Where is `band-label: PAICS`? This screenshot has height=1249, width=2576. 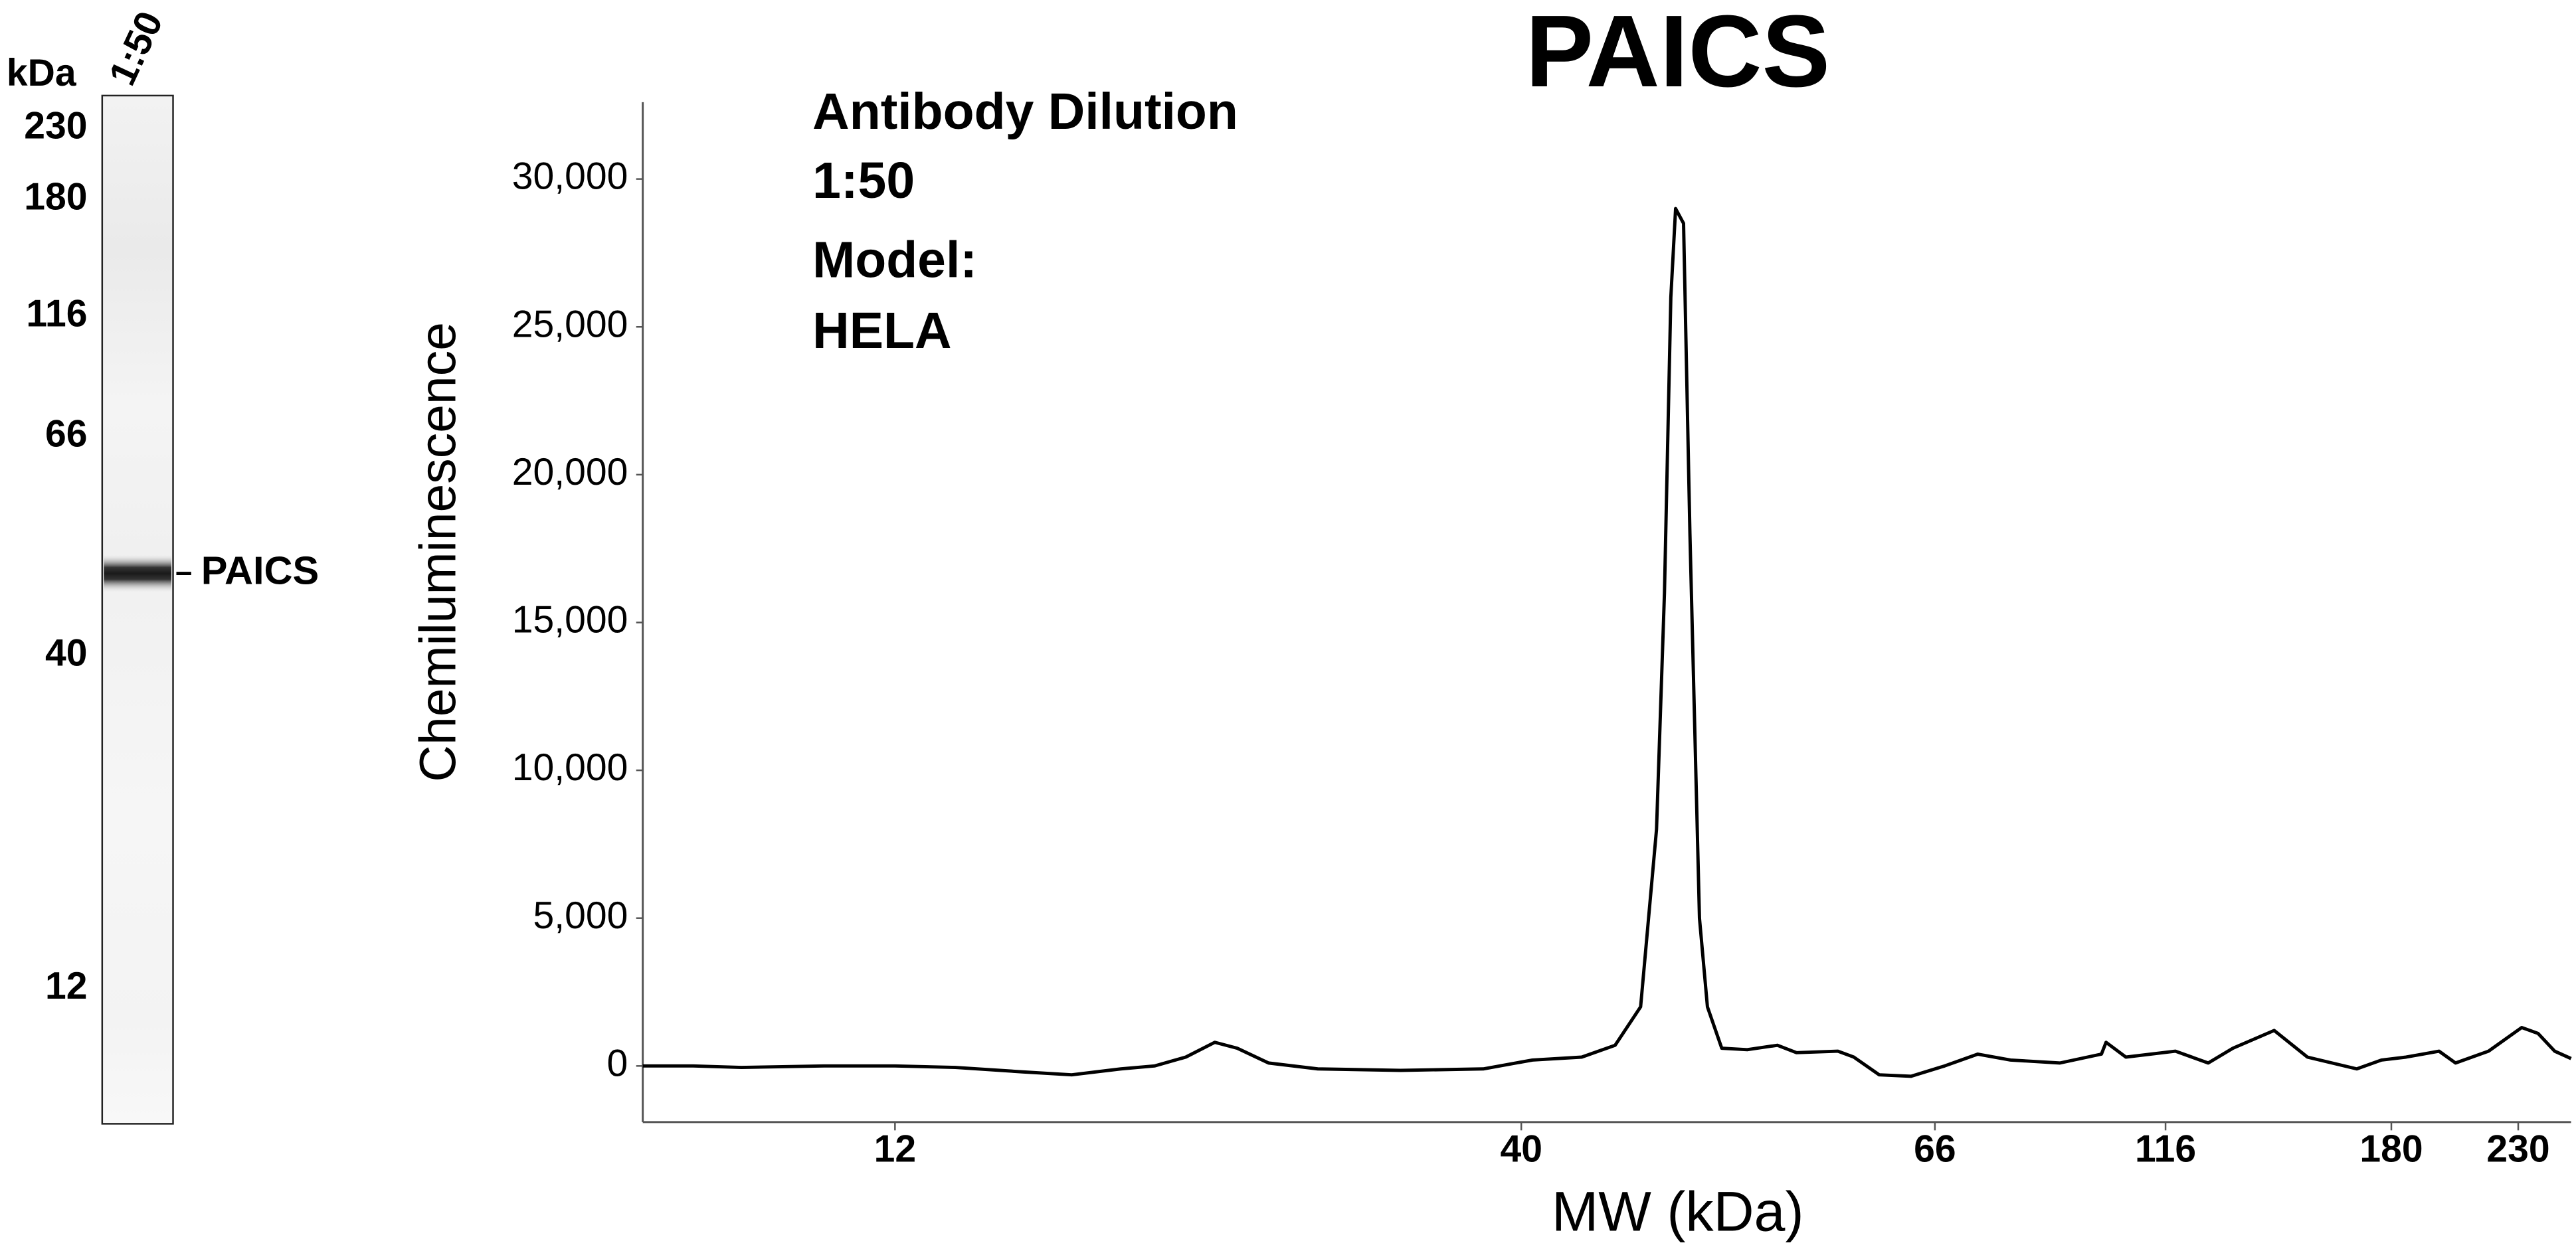 band-label: PAICS is located at coordinates (260, 570).